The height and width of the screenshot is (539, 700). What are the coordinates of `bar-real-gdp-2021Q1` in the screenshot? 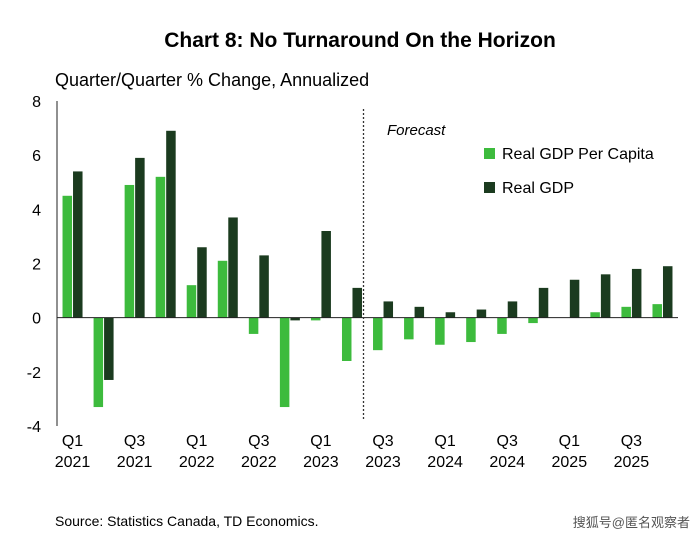 It's located at (78, 244).